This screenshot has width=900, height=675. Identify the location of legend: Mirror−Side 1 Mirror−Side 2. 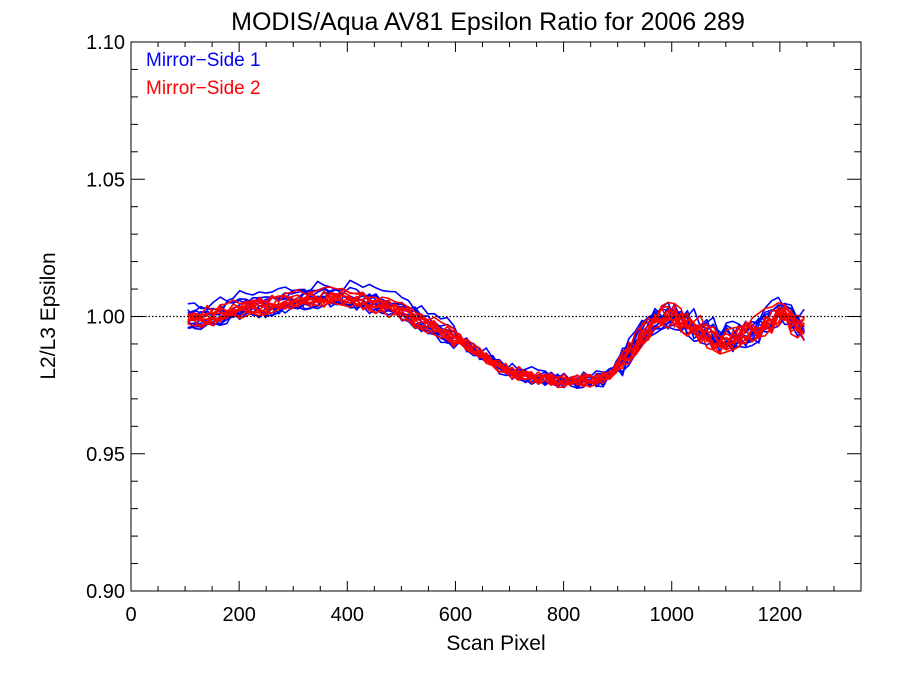
(203, 74).